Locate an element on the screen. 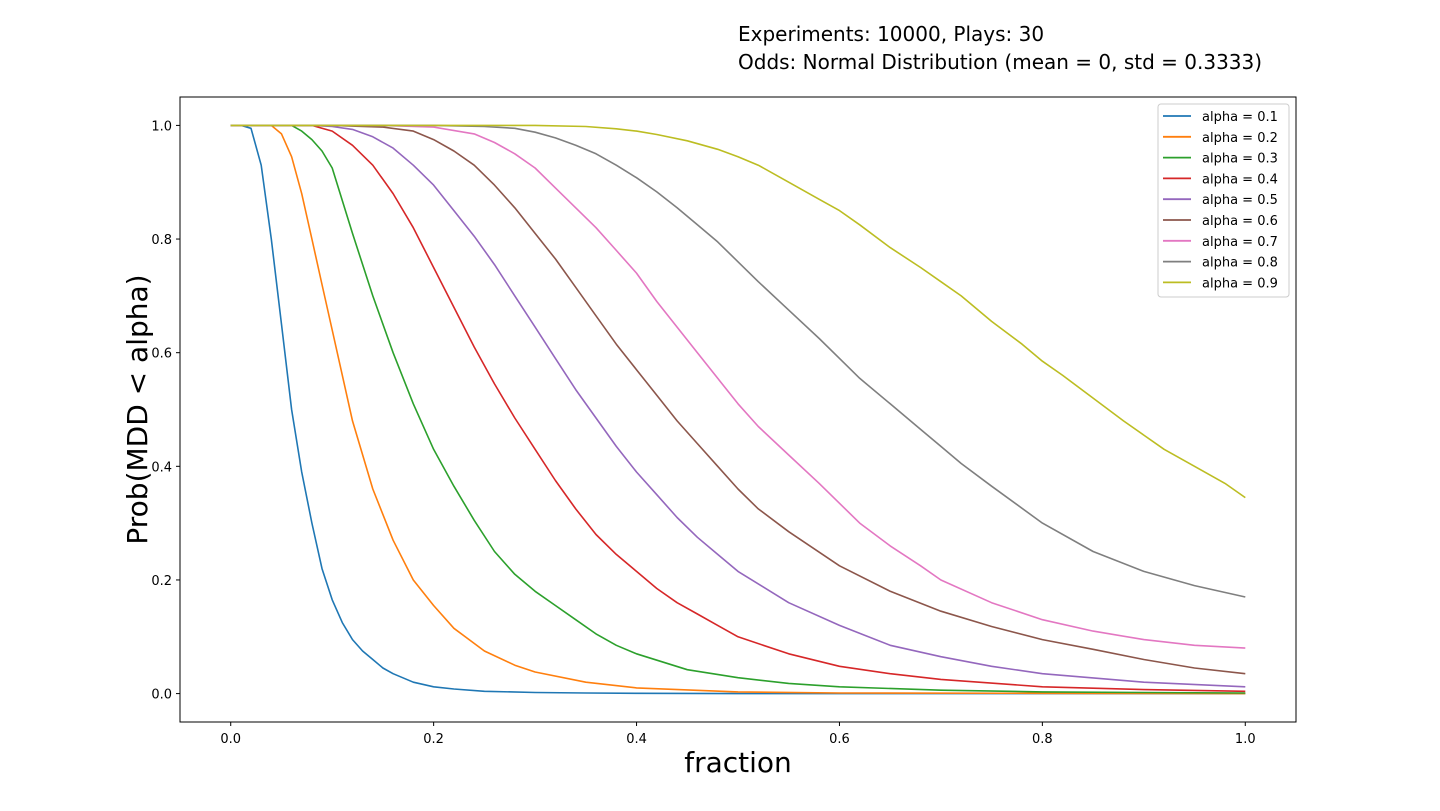 The height and width of the screenshot is (811, 1440). y-axis-label: Prob(MDD < alpha) is located at coordinates (137, 409).